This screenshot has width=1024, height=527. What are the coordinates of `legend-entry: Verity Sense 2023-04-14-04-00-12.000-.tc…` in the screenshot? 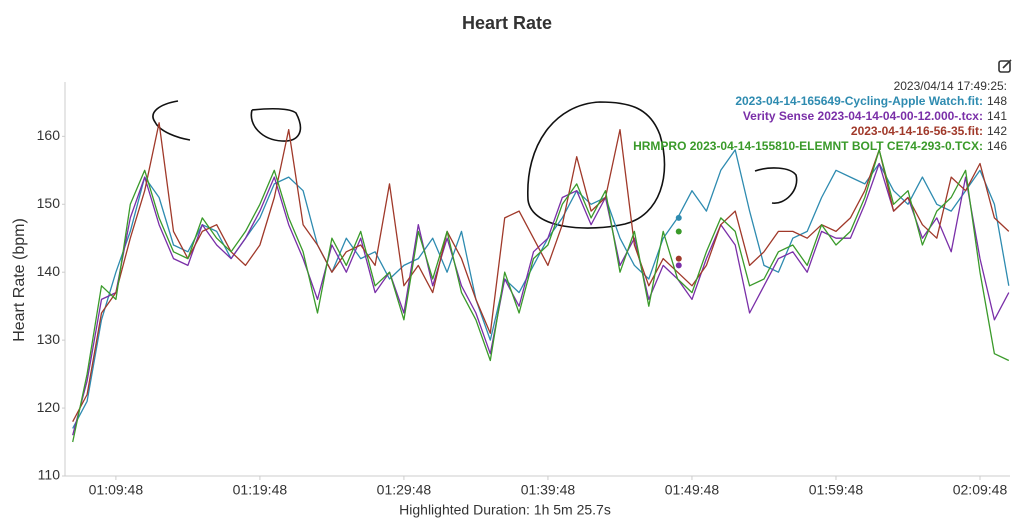 It's located at (861, 116).